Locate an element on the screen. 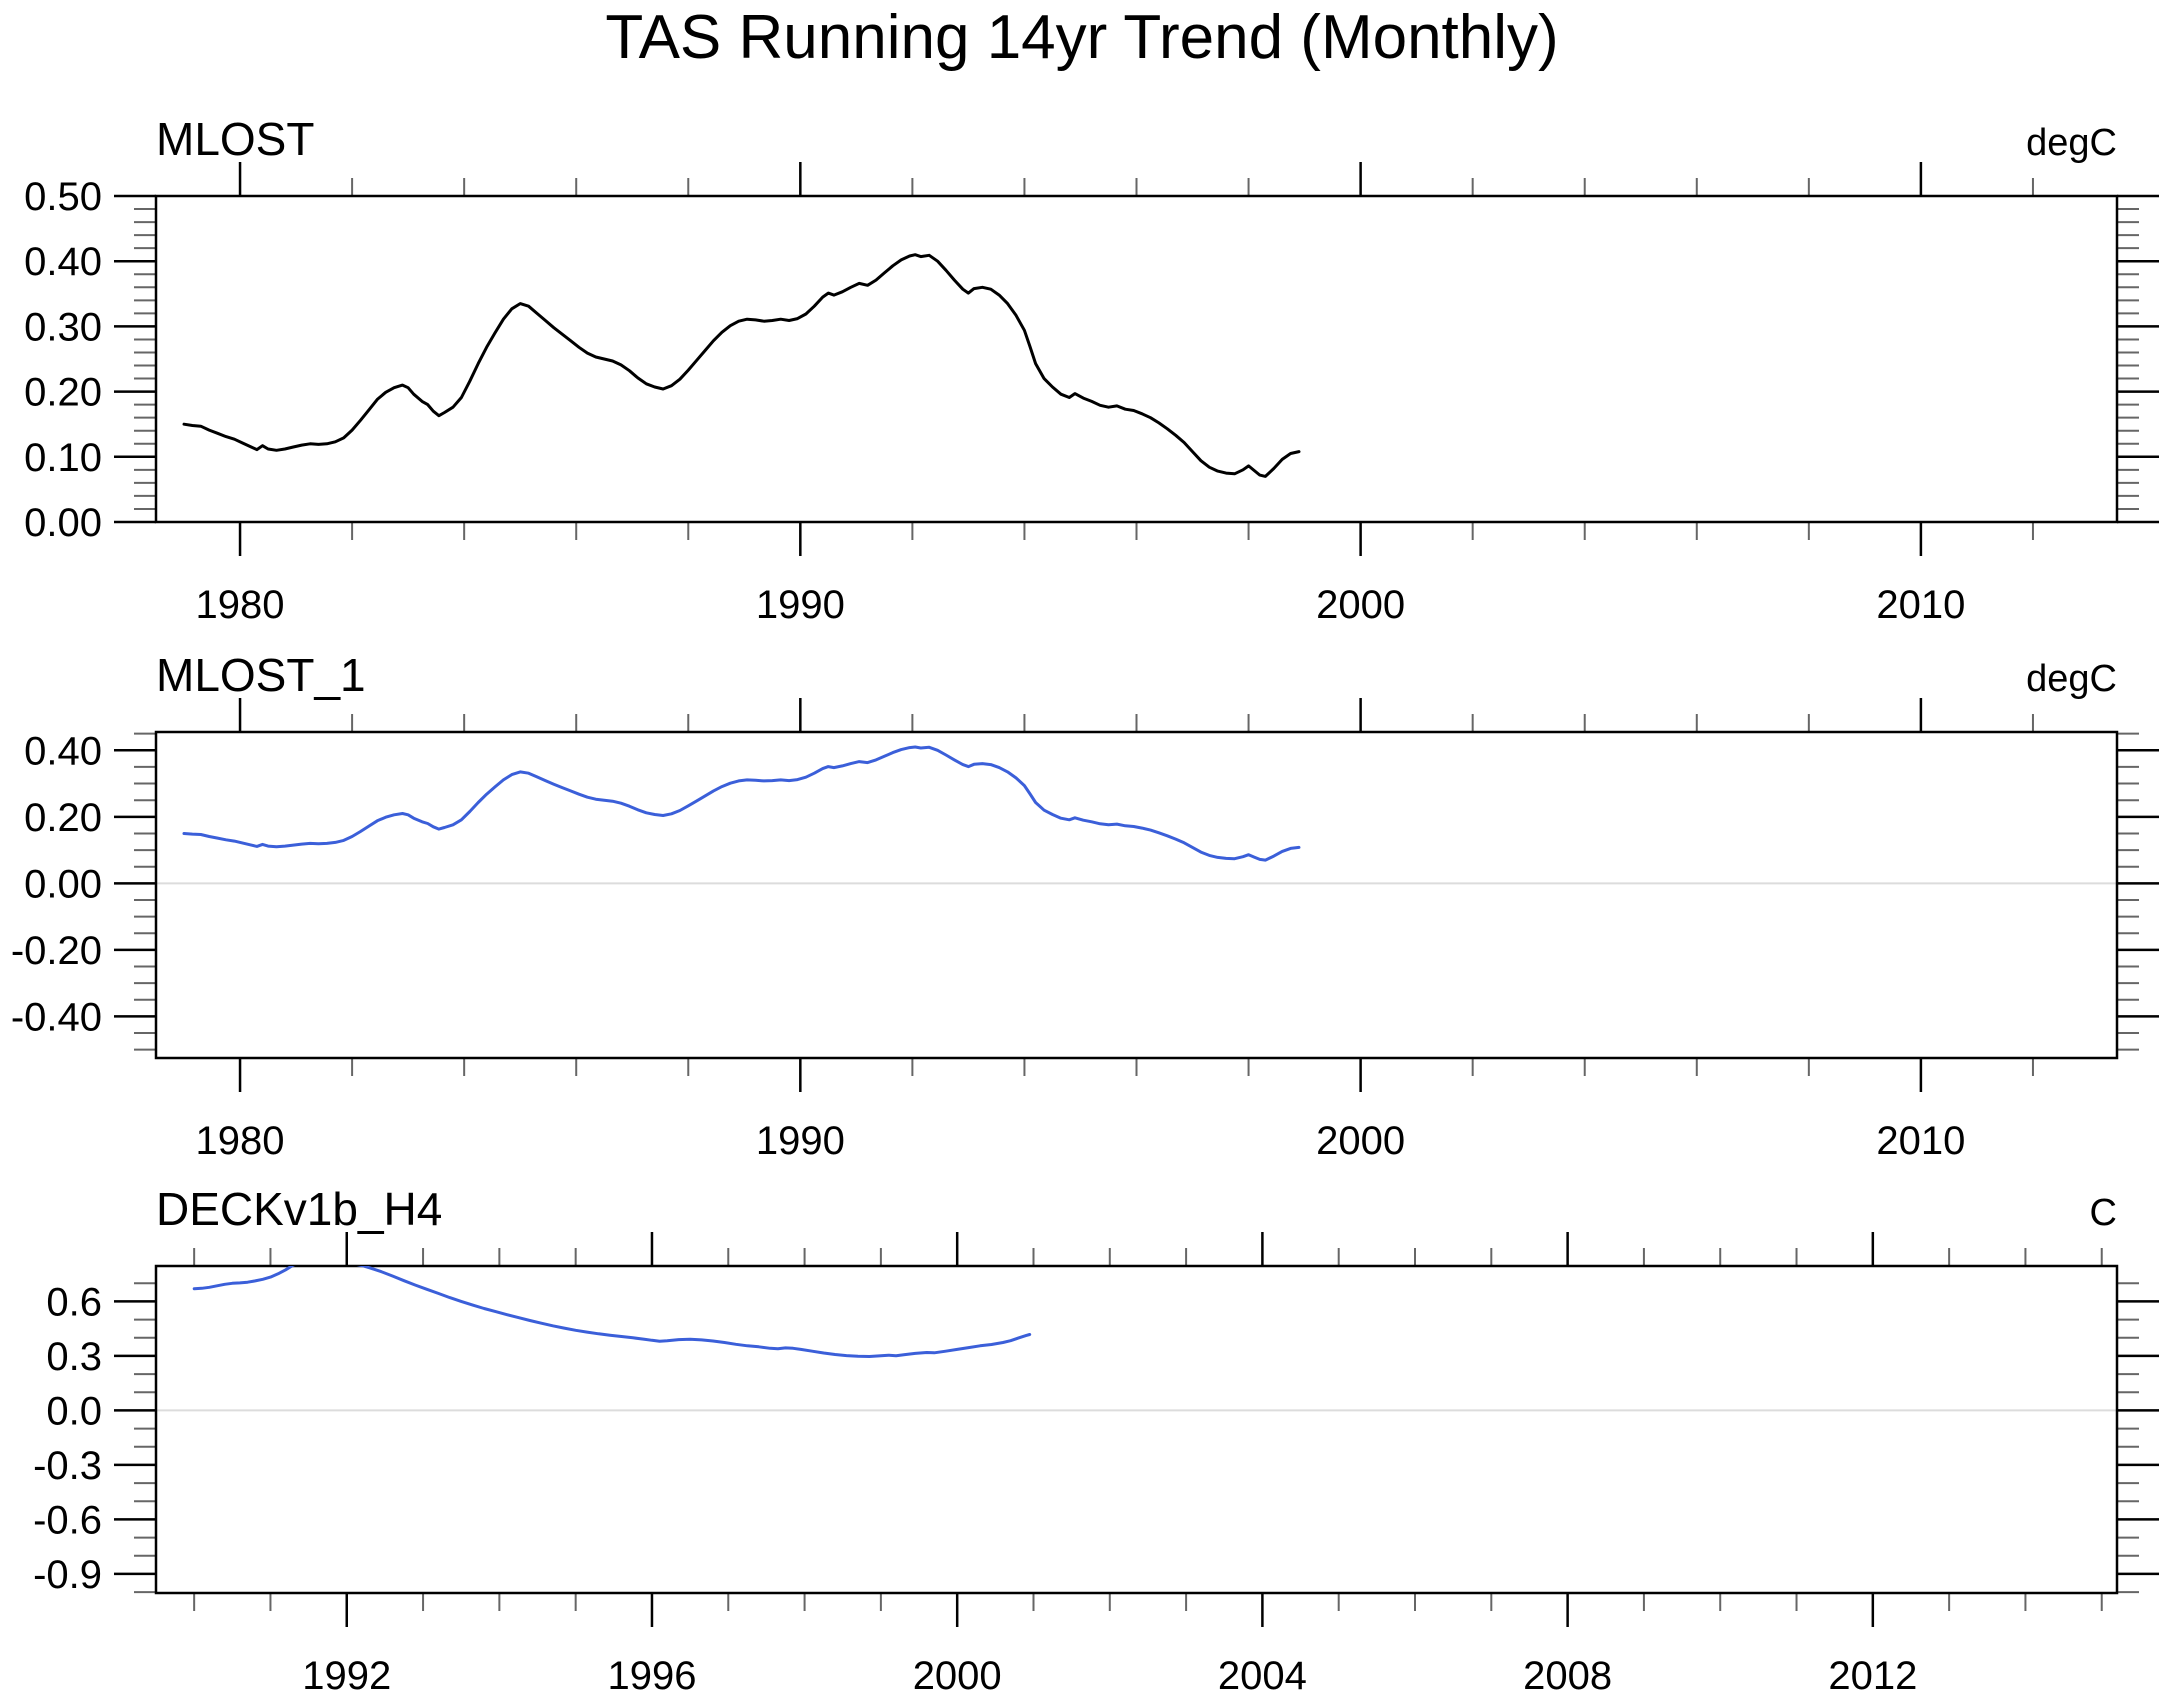 The width and height of the screenshot is (2164, 1695). panel-2-unit-label: degC is located at coordinates (2071, 679).